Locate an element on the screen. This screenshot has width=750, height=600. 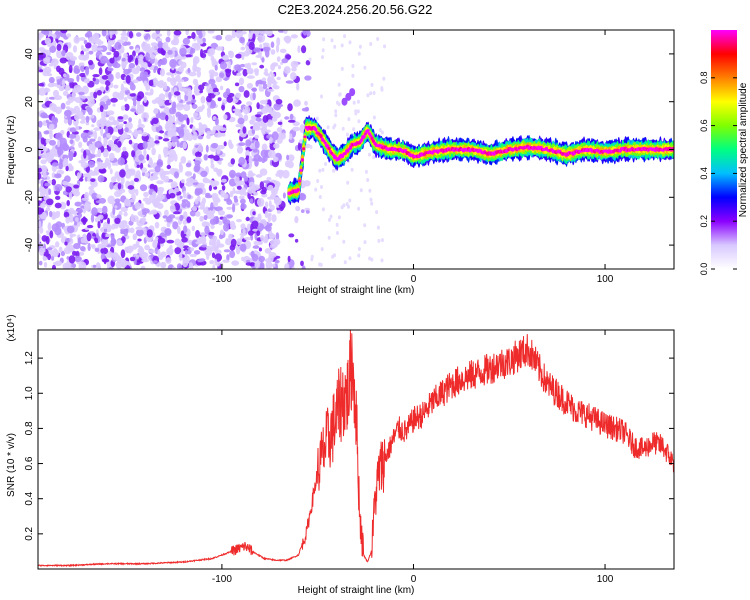
secondary-feature is located at coordinates (344, 101).